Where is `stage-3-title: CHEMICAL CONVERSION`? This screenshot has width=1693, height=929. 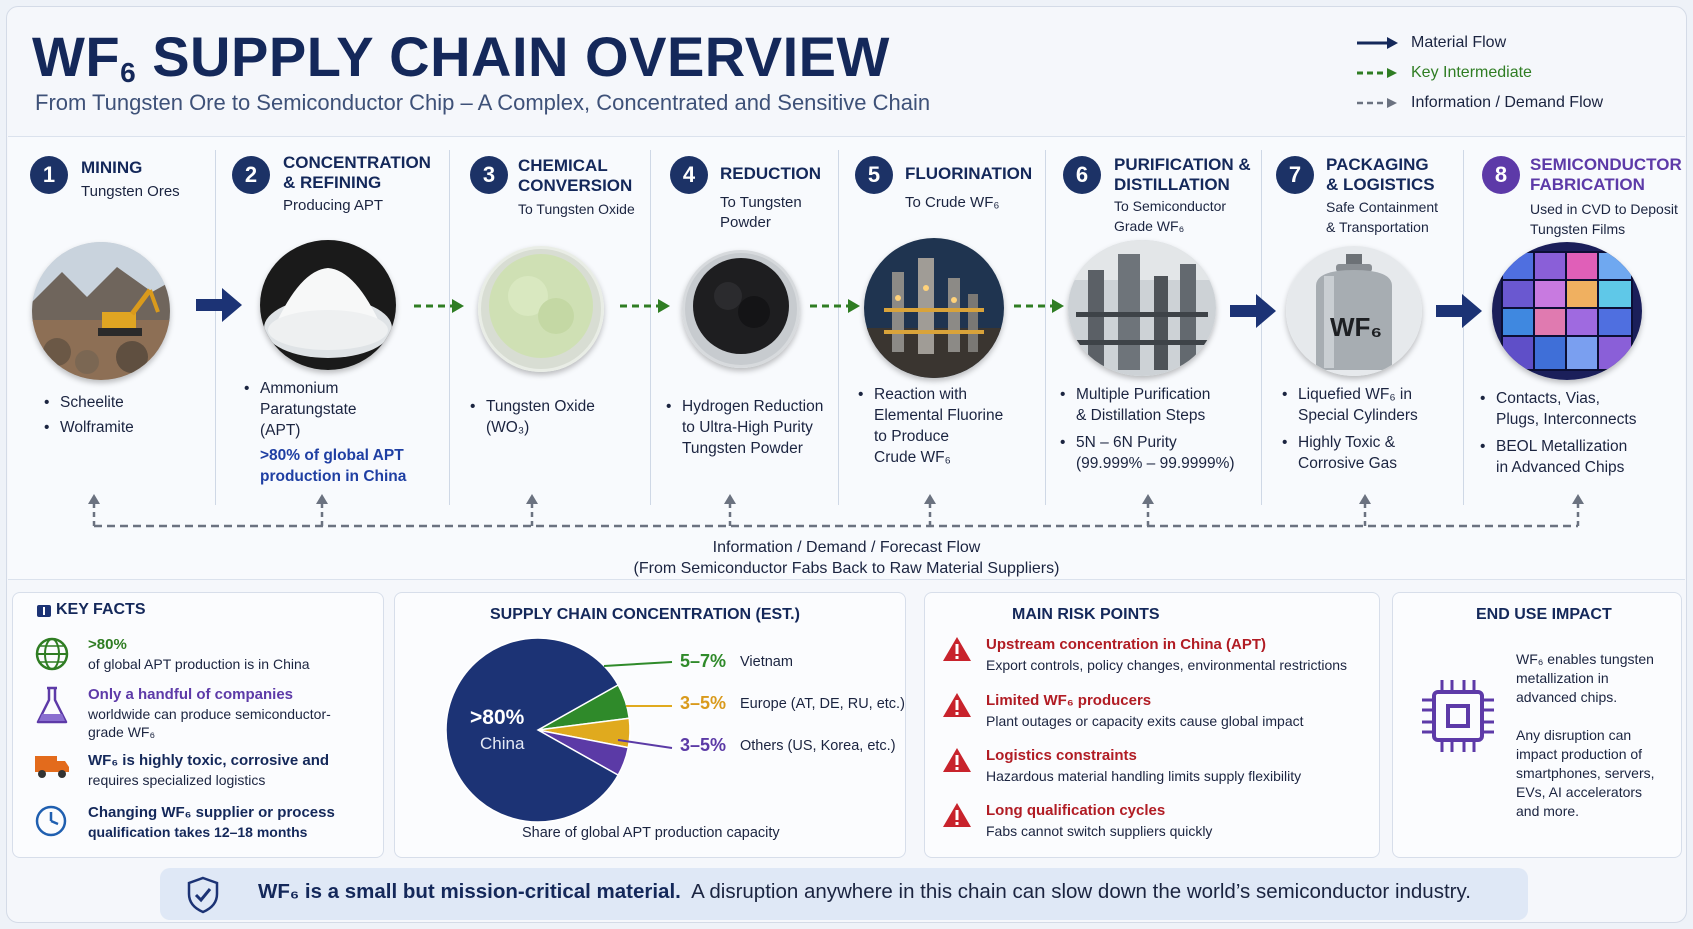 stage-3-title: CHEMICAL CONVERSION is located at coordinates (575, 175).